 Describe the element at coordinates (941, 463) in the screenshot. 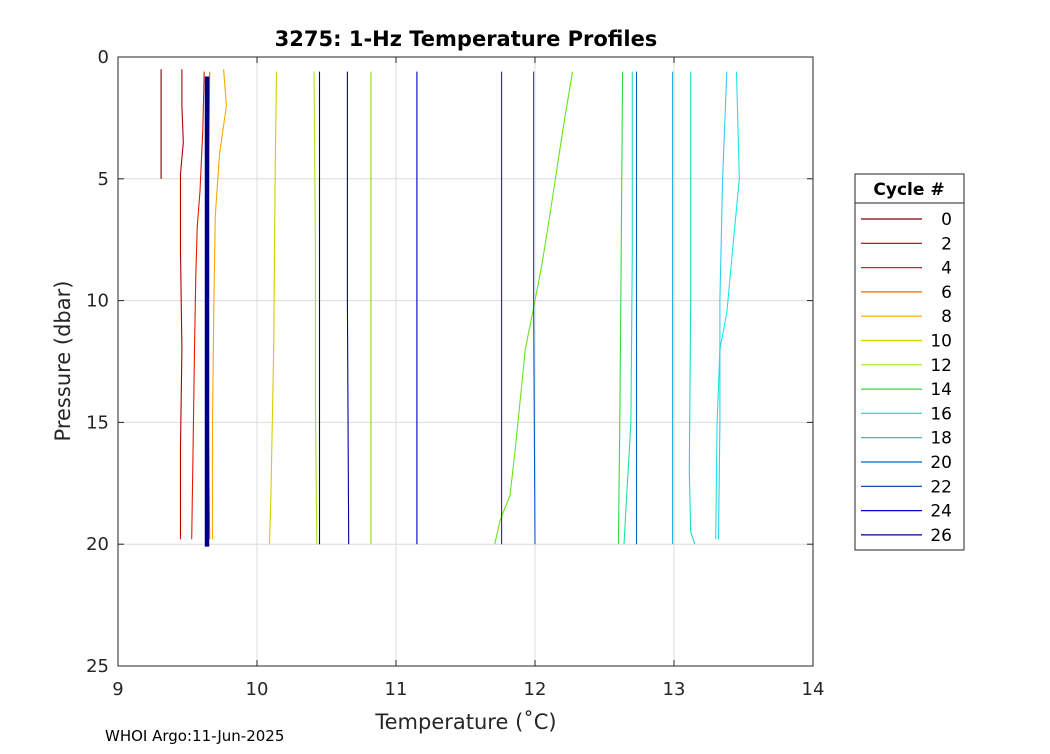

I see `legend-label: 20` at that location.